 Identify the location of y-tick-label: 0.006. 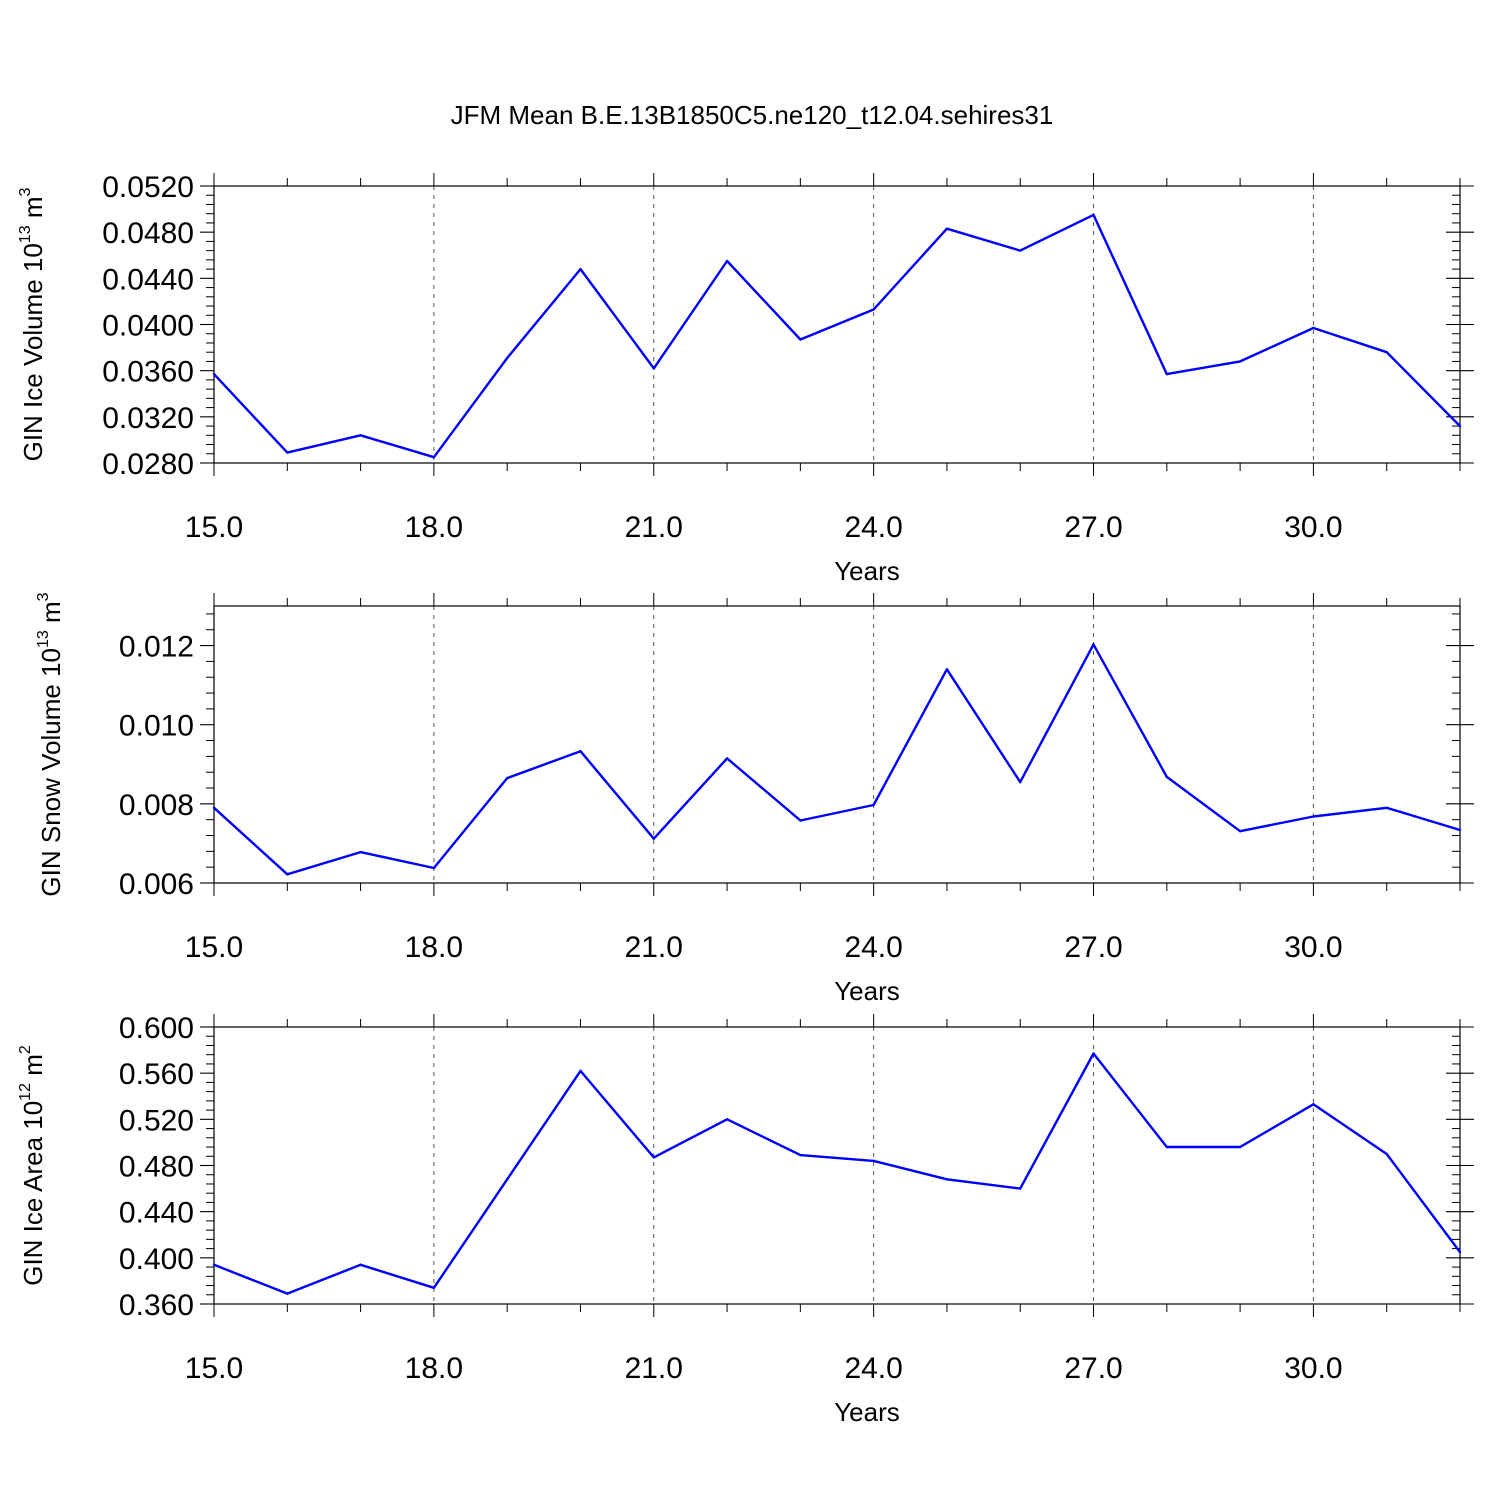
(156, 884).